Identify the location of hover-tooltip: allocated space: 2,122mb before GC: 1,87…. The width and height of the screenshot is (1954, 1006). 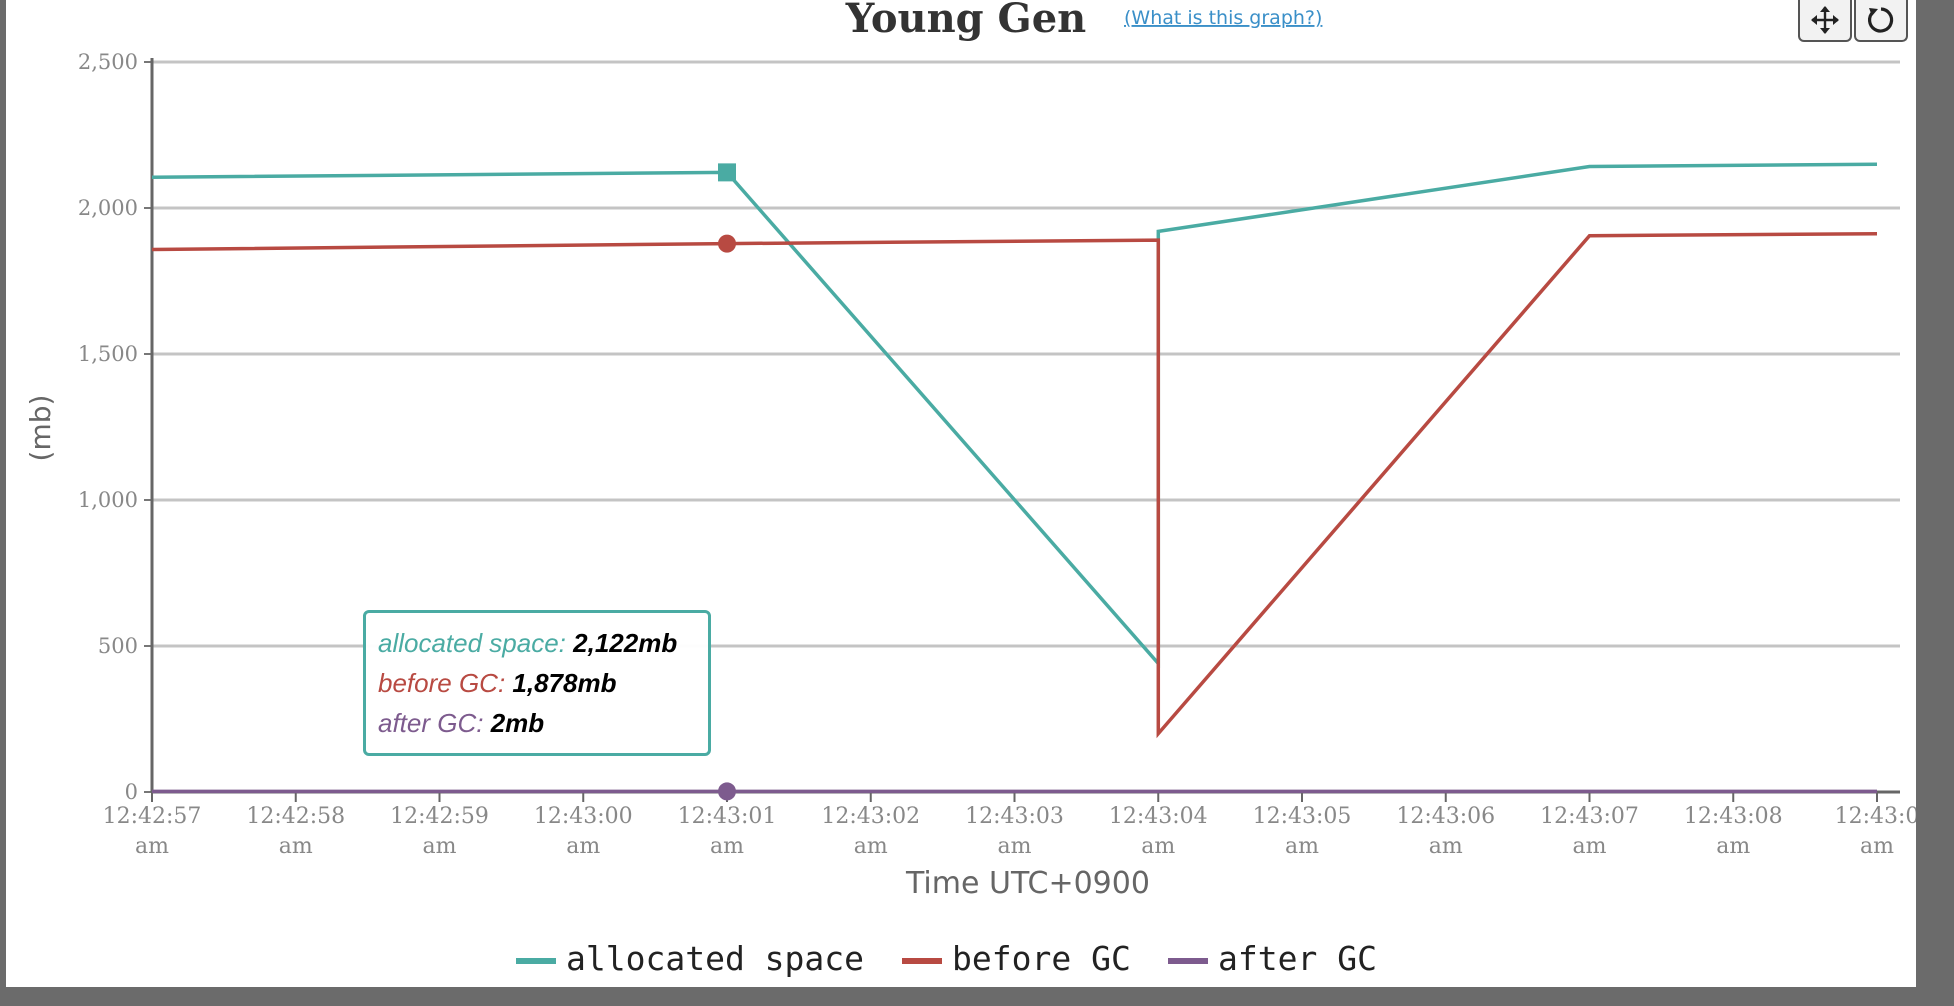
(537, 683).